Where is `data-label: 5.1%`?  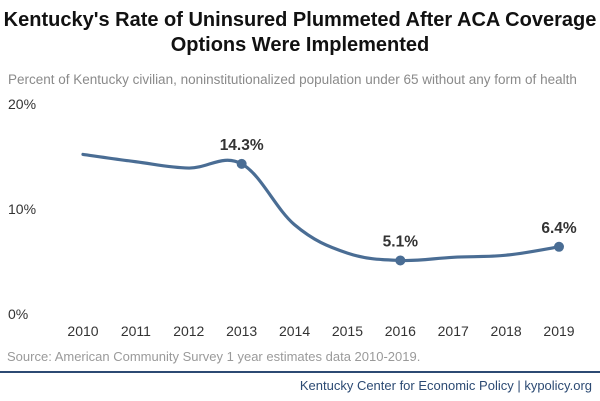 data-label: 5.1% is located at coordinates (401, 241).